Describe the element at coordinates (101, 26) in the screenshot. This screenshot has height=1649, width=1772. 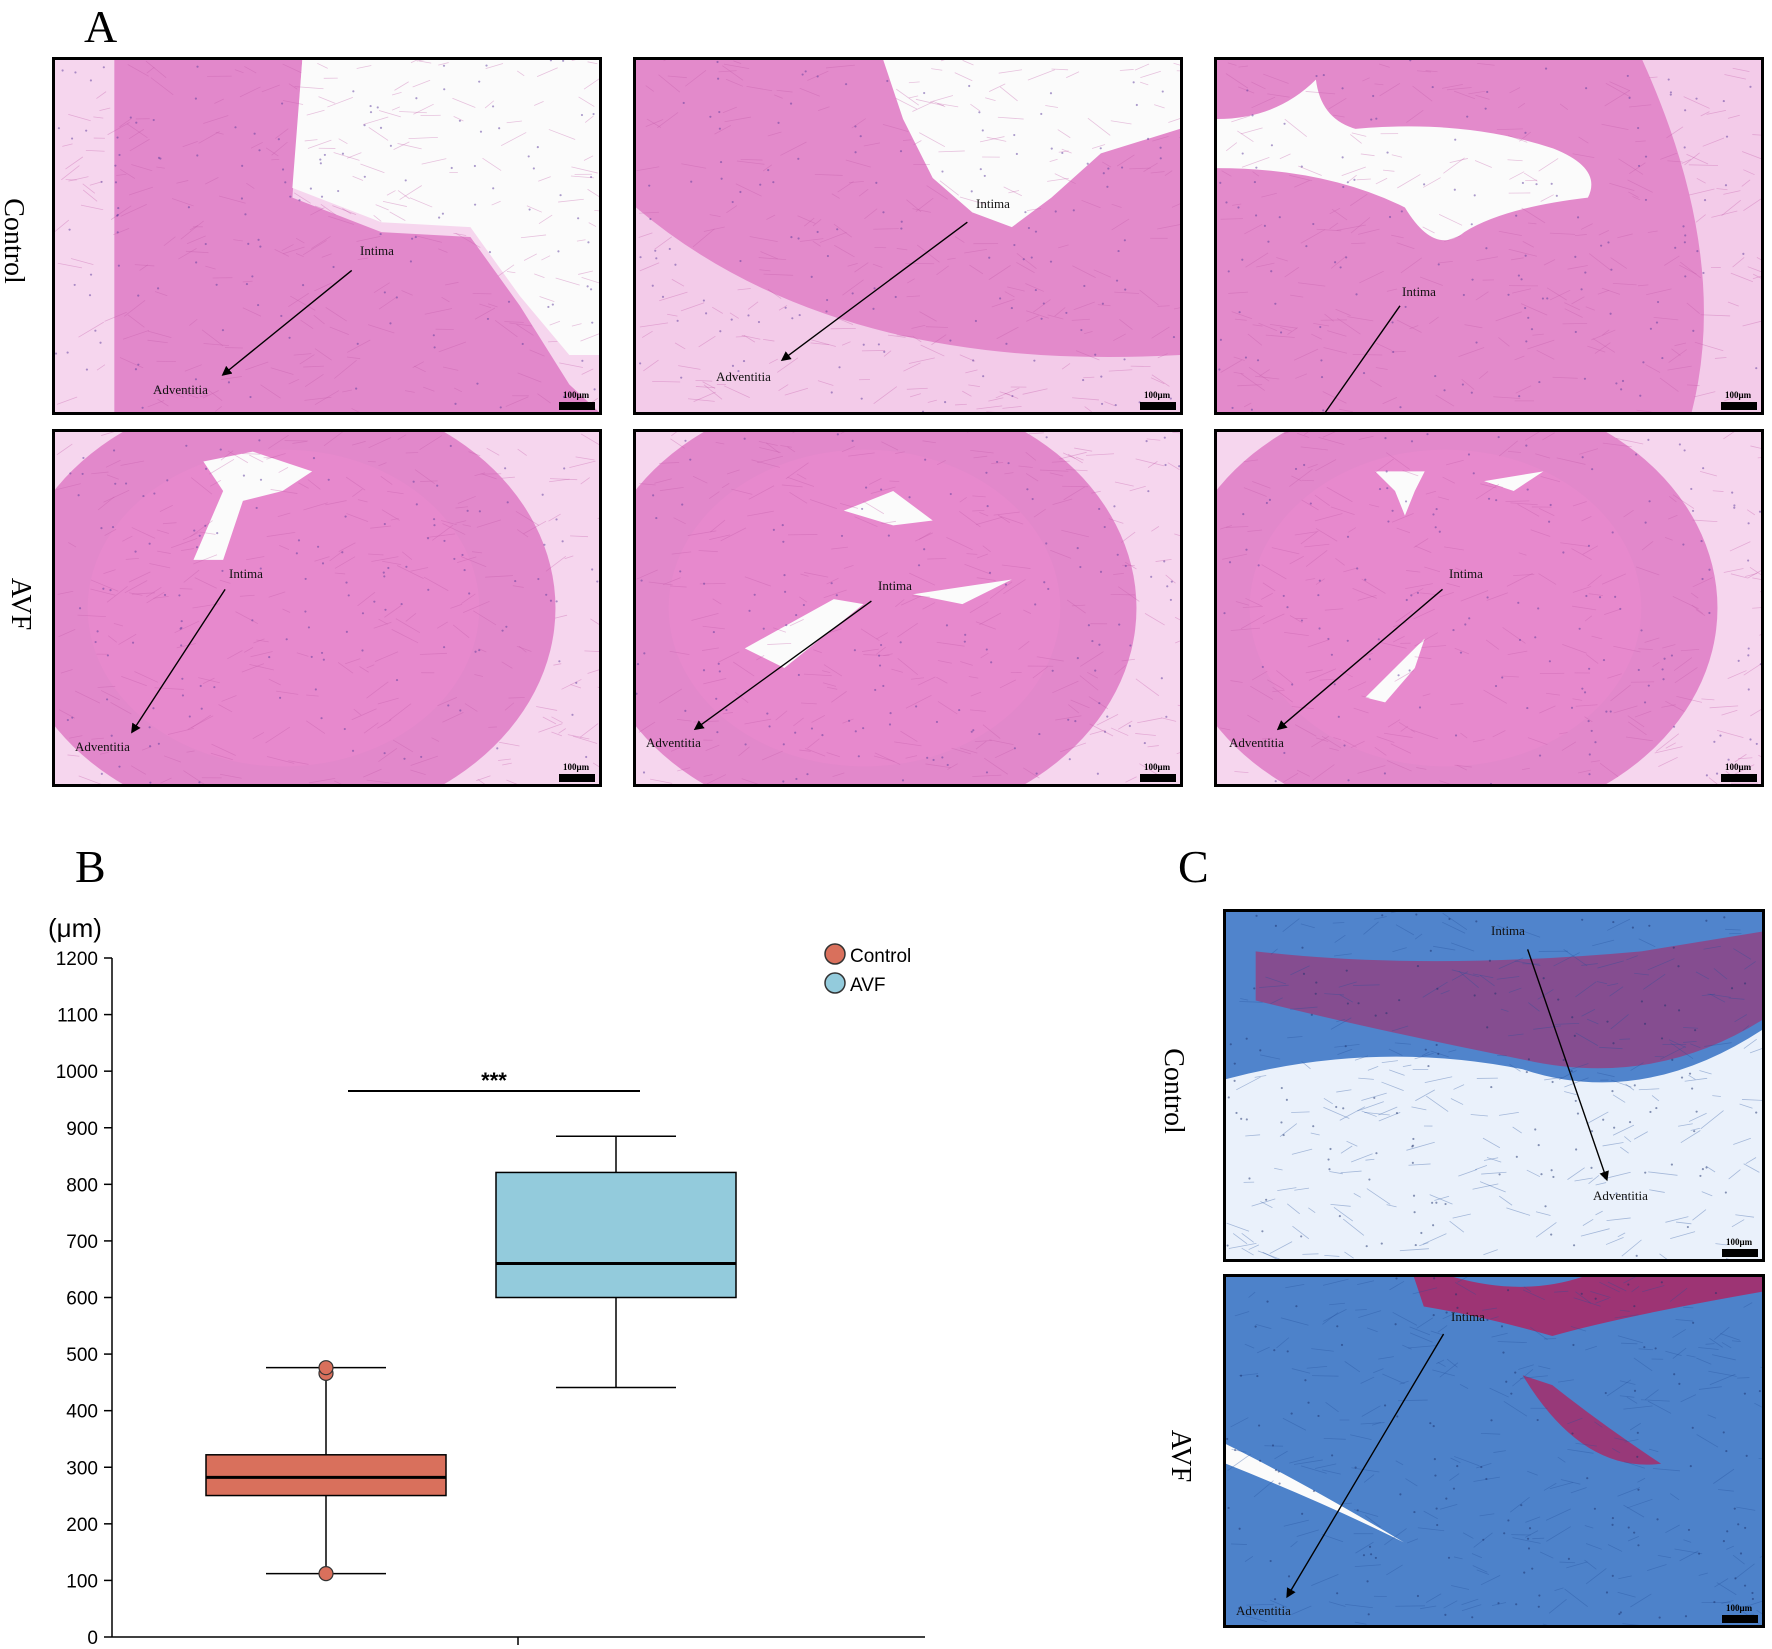
I see `panel-label-a: A` at that location.